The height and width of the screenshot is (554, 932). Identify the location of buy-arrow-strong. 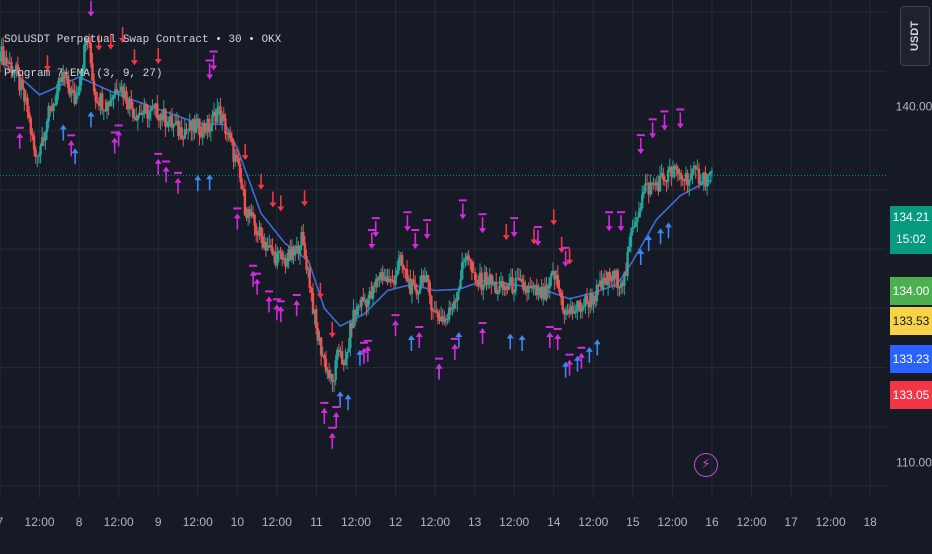
(158, 163).